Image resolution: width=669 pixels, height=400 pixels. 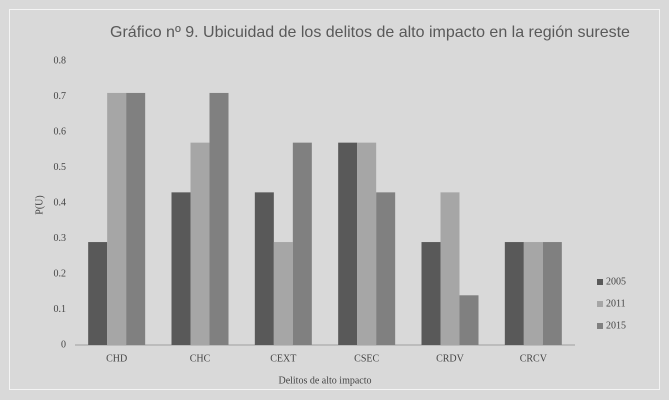 What do you see at coordinates (39, 204) in the screenshot?
I see `y-axis-label: P(U)` at bounding box center [39, 204].